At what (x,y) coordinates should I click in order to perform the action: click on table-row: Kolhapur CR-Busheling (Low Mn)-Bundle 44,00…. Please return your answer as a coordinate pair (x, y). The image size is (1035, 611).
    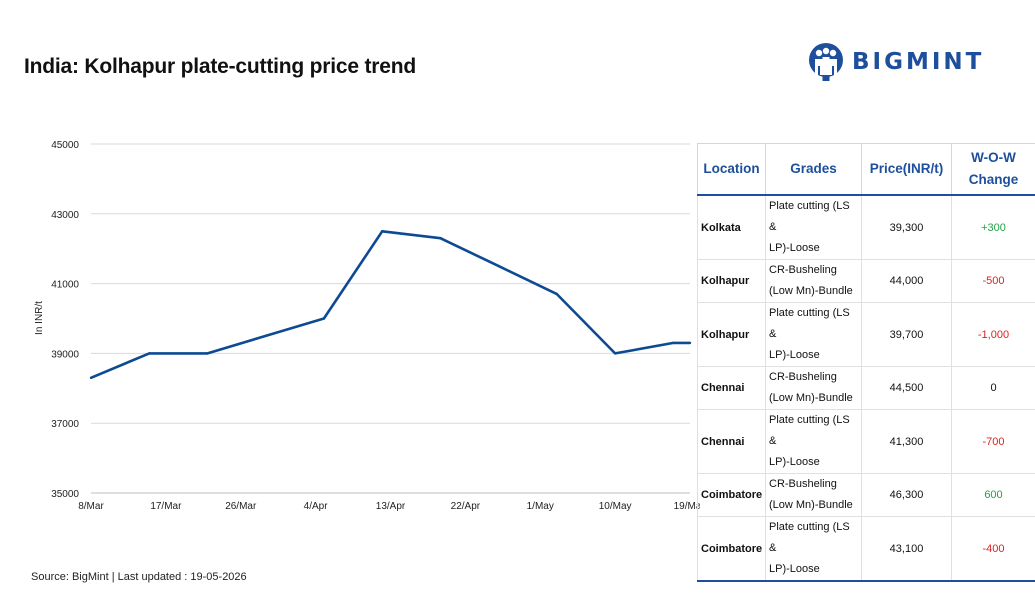
    Looking at the image, I should click on (866, 281).